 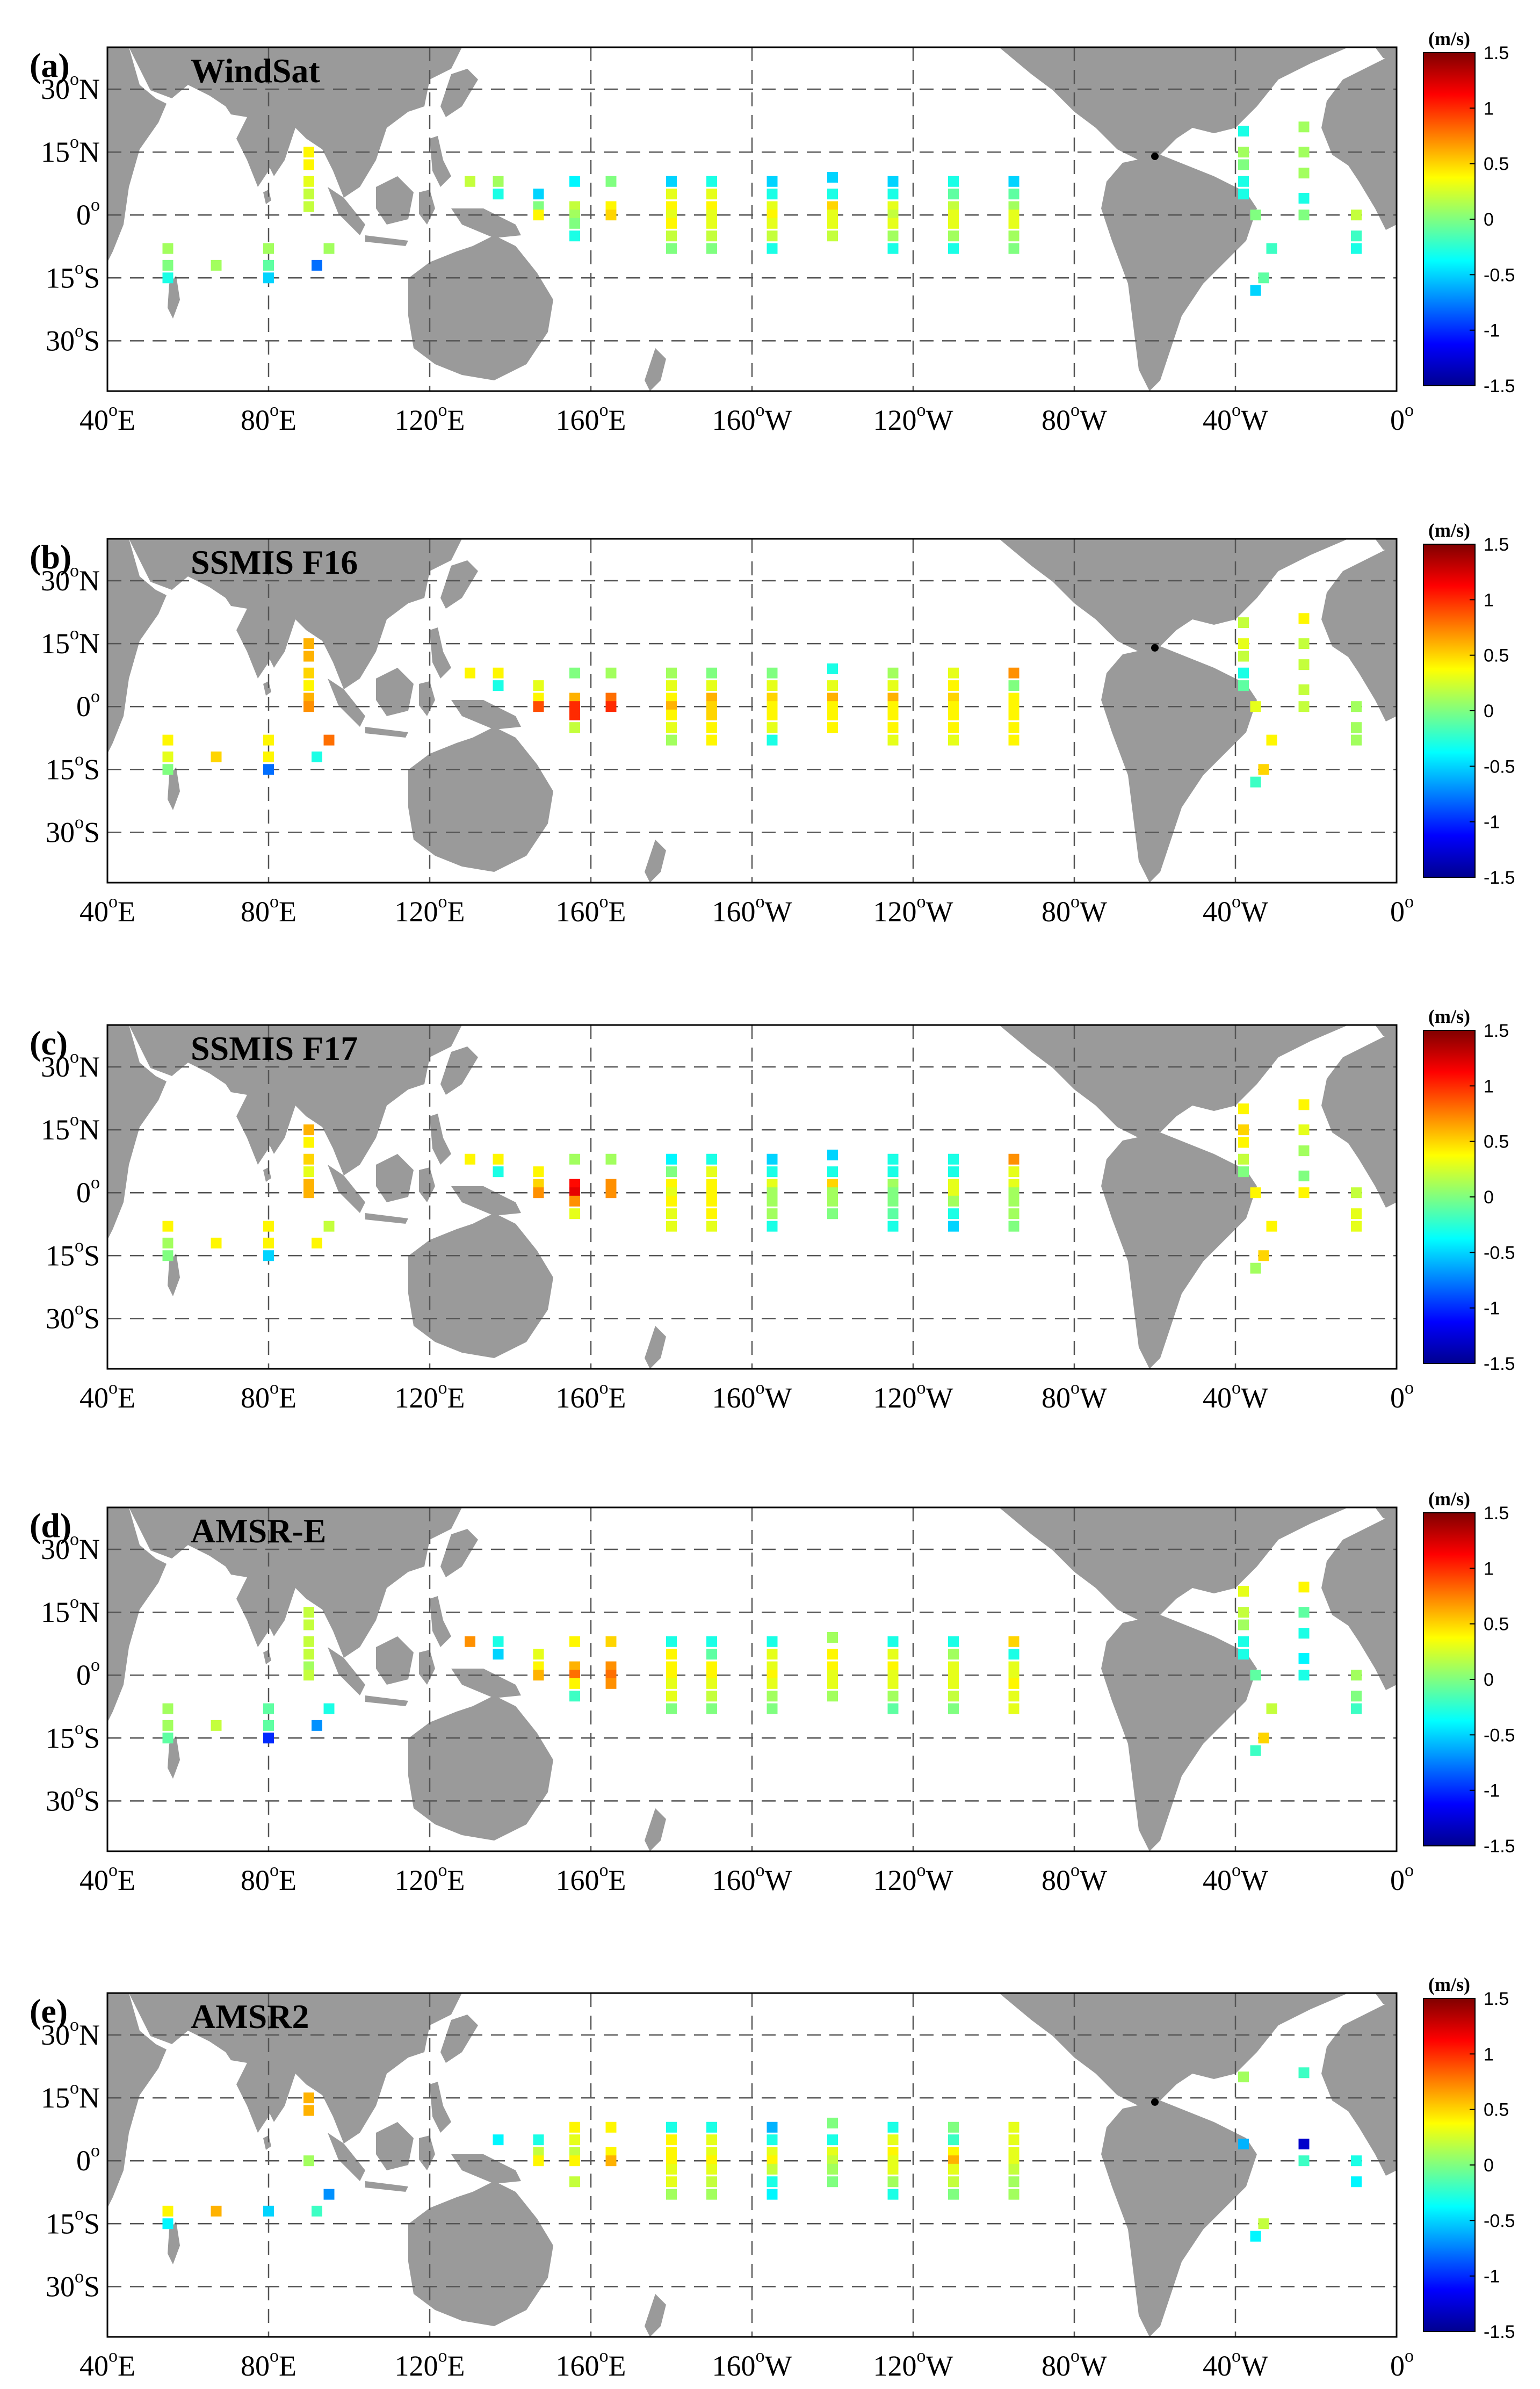 What do you see at coordinates (1489, 2165) in the screenshot?
I see `colorbar-tick-label: 0` at bounding box center [1489, 2165].